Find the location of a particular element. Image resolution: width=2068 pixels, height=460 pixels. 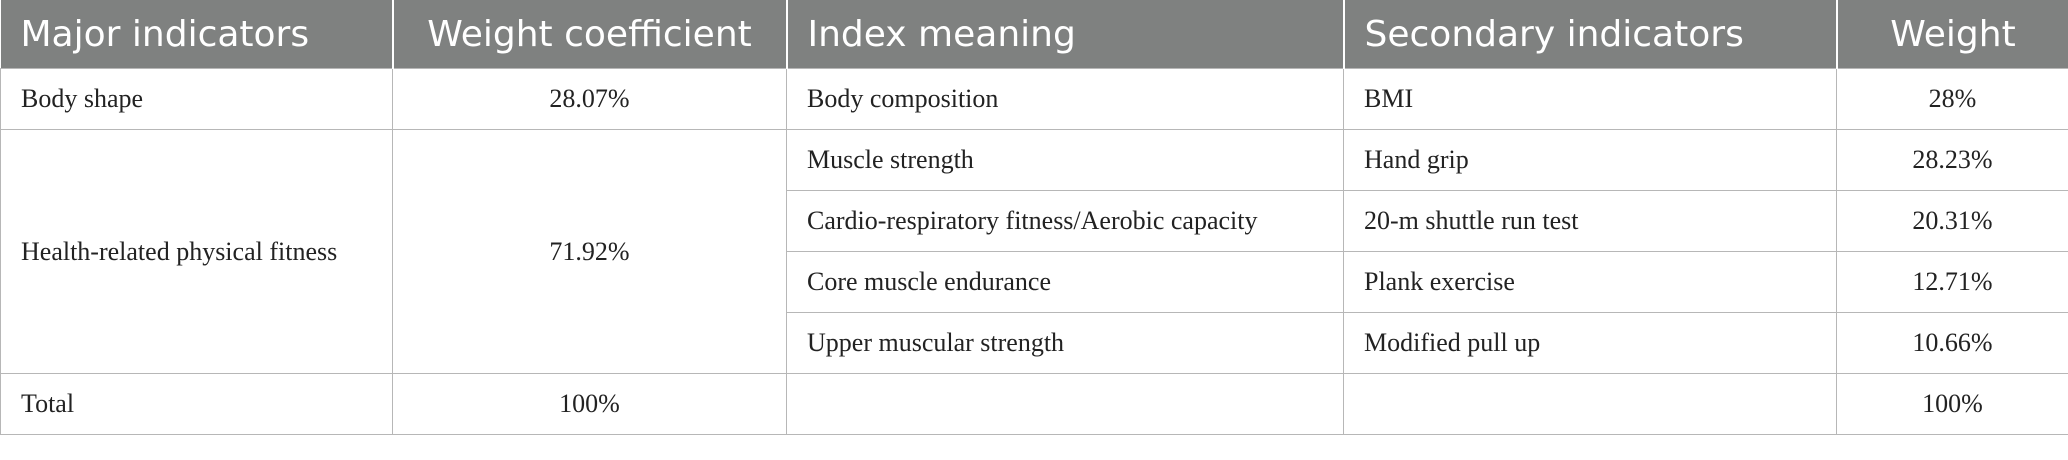

table-row-total: Total 100% 100% is located at coordinates (1034, 404).